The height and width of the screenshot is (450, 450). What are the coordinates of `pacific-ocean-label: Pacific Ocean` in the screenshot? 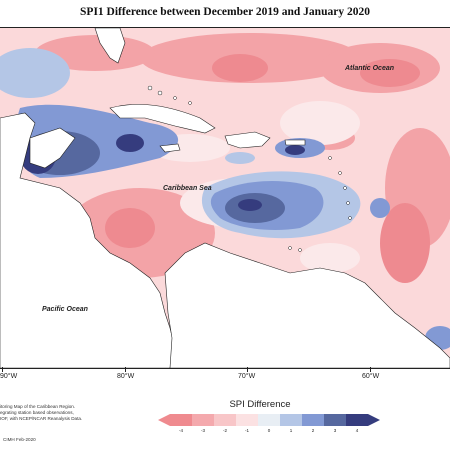 It's located at (65, 309).